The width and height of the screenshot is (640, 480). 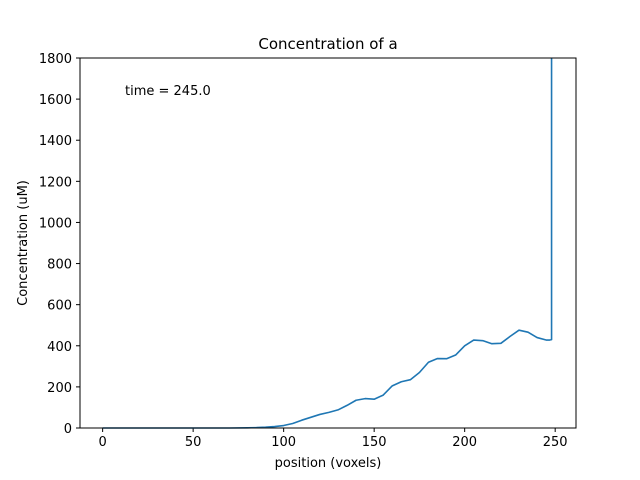 What do you see at coordinates (55, 182) in the screenshot?
I see `y-tick-label: 1200` at bounding box center [55, 182].